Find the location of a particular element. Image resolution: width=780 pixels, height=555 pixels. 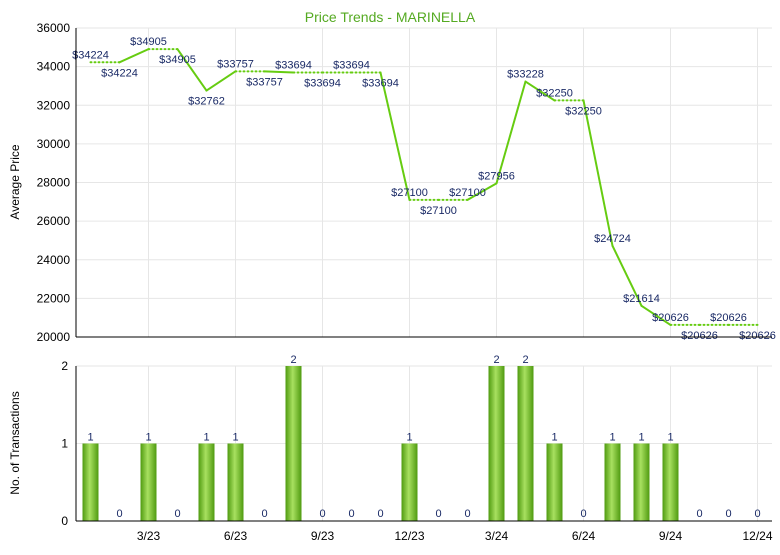

x-tick-label: 3/23 is located at coordinates (149, 536).